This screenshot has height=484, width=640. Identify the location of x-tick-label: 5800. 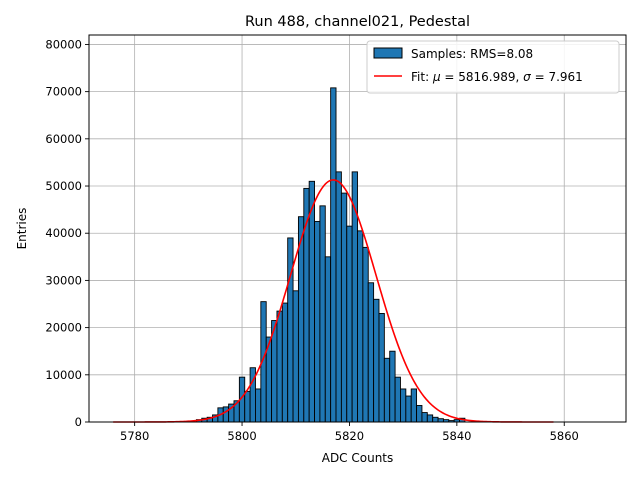
(241, 436).